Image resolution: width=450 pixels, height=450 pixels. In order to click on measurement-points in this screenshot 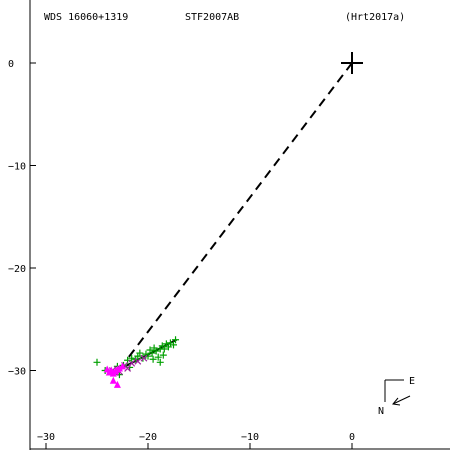, I will do `click(136, 362)`.